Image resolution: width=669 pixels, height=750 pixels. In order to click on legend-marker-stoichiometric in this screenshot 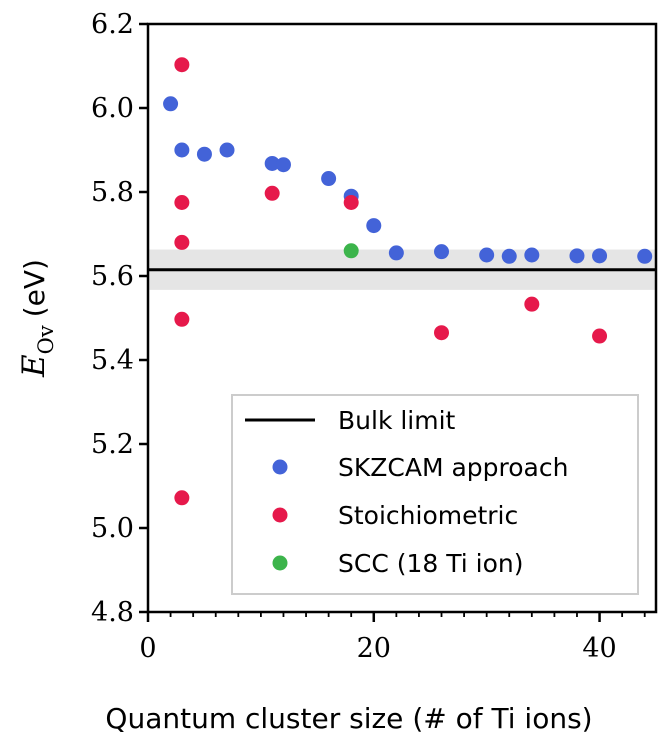, I will do `click(280, 515)`.